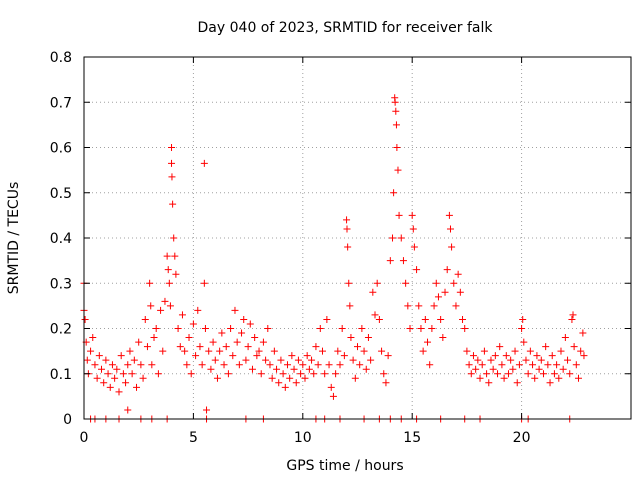  I want to click on y-tick-label: 0.5, so click(61, 194).